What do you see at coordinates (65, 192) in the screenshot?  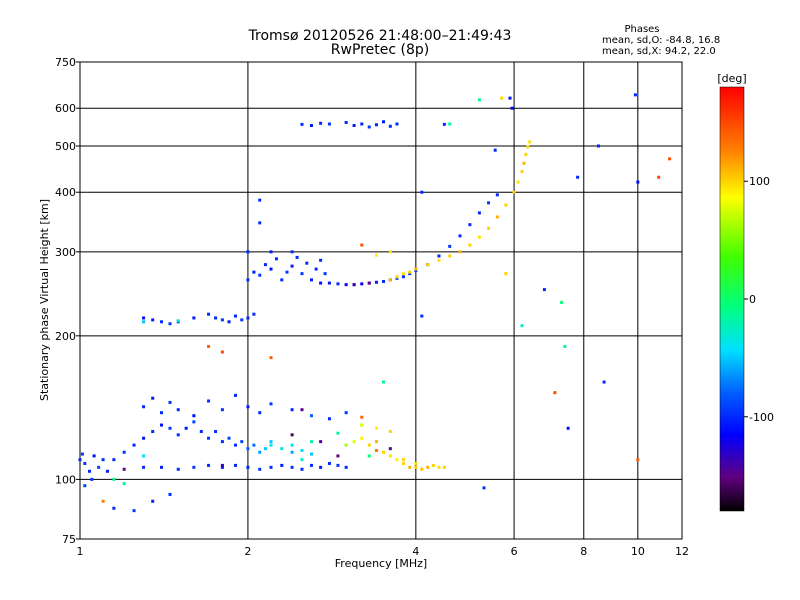 I see `y-tick-label: 400` at bounding box center [65, 192].